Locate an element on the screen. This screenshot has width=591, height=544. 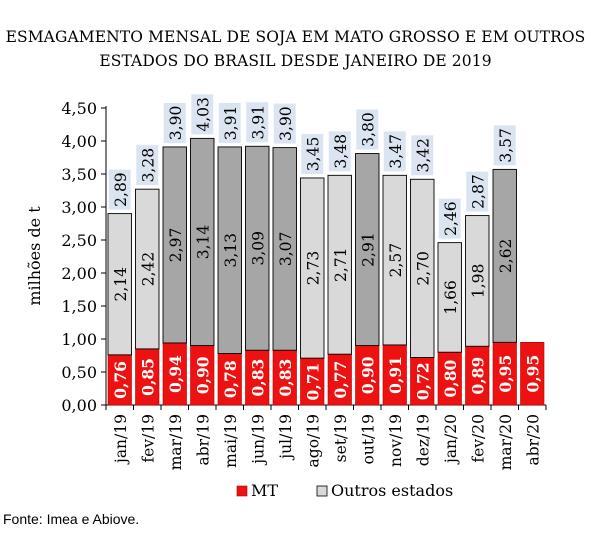
x-tick-label: mai/19 is located at coordinates (231, 441).